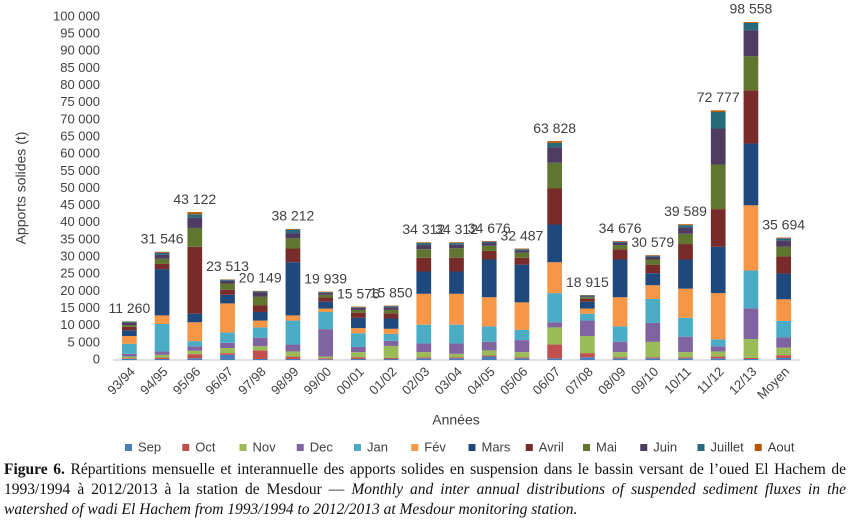  Describe the element at coordinates (80, 290) in the screenshot. I see `y-tick-label: 20 000` at that location.